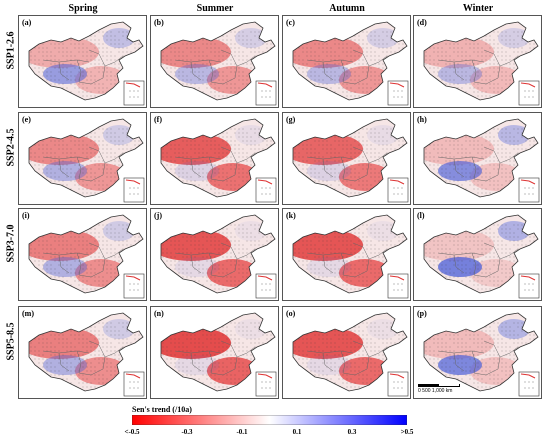 The image size is (550, 443). I want to click on map-panel: (k), so click(346, 254).